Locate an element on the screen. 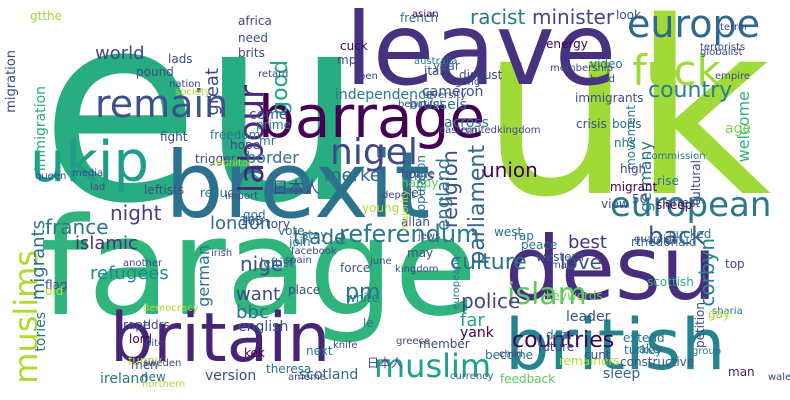 This screenshot has width=790, height=400. word-sleep: sleep is located at coordinates (622, 374).